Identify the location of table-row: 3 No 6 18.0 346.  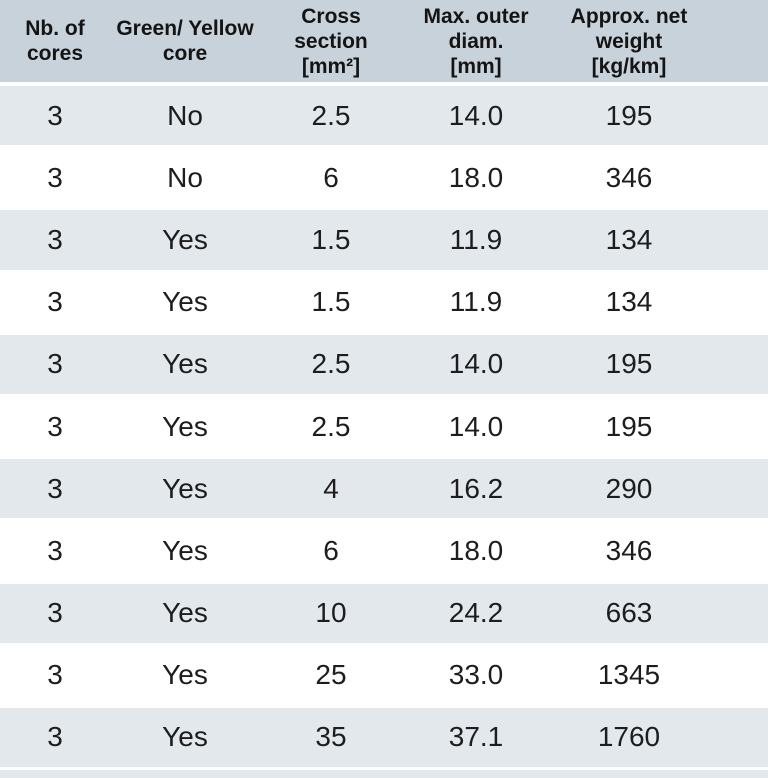
(384, 179).